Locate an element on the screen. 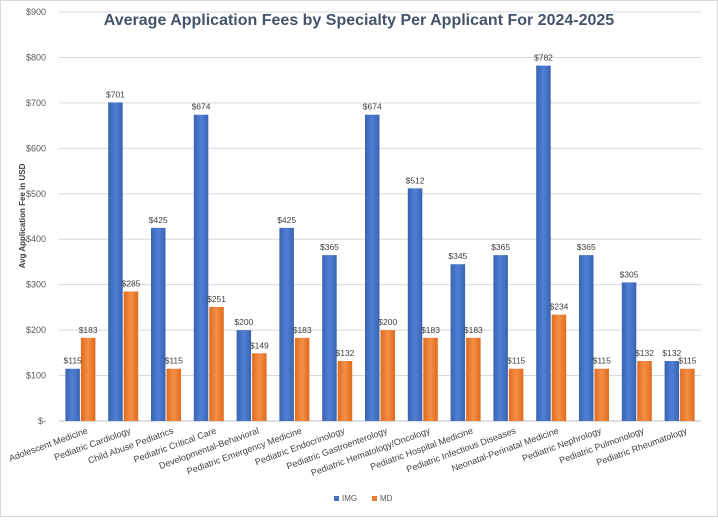 This screenshot has height=521, width=718. y-tick-label: $300 is located at coordinates (36, 285).